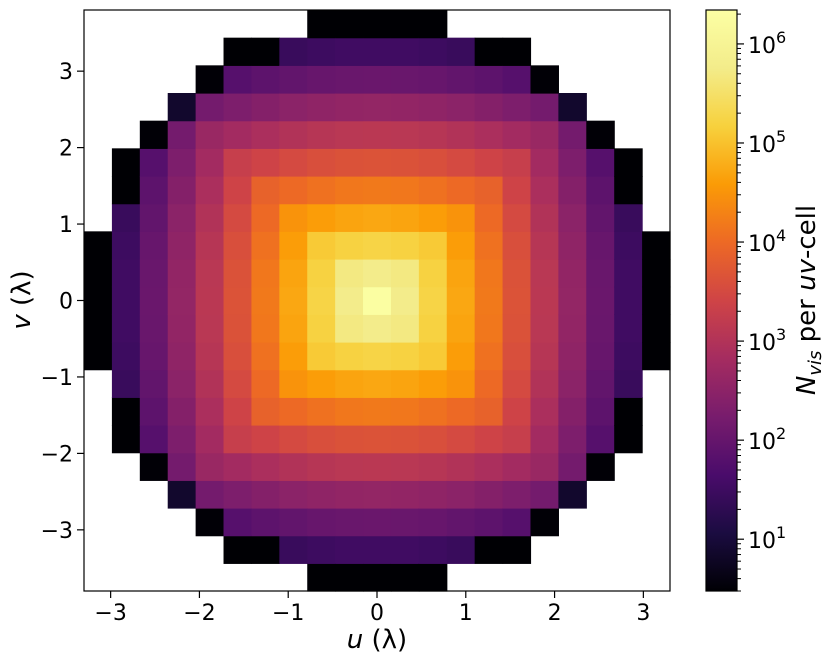 The image size is (829, 664). Describe the element at coordinates (66, 225) in the screenshot. I see `y-tick-label: 1` at that location.